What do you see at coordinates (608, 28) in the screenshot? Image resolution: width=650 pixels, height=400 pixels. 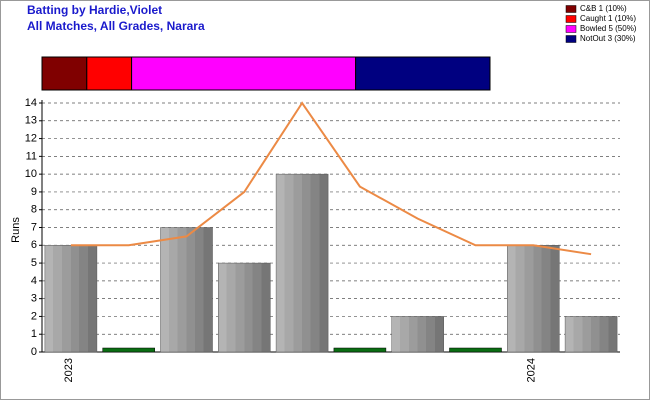 I see `legend-label: Bowled 5 (50%)` at bounding box center [608, 28].